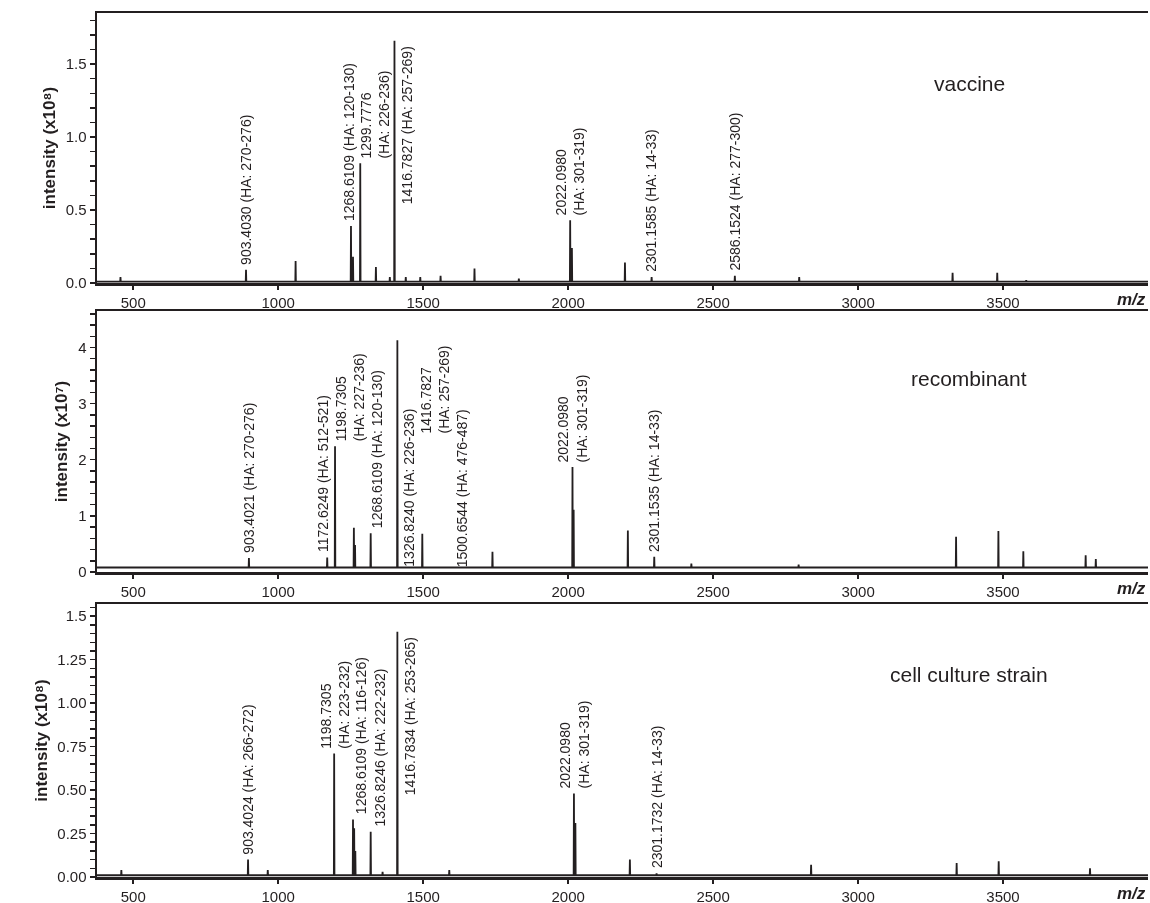 This screenshot has height=903, width=1150. What do you see at coordinates (360, 736) in the screenshot?
I see `annotation: 1268.6109 (HA: 116-126)` at bounding box center [360, 736].